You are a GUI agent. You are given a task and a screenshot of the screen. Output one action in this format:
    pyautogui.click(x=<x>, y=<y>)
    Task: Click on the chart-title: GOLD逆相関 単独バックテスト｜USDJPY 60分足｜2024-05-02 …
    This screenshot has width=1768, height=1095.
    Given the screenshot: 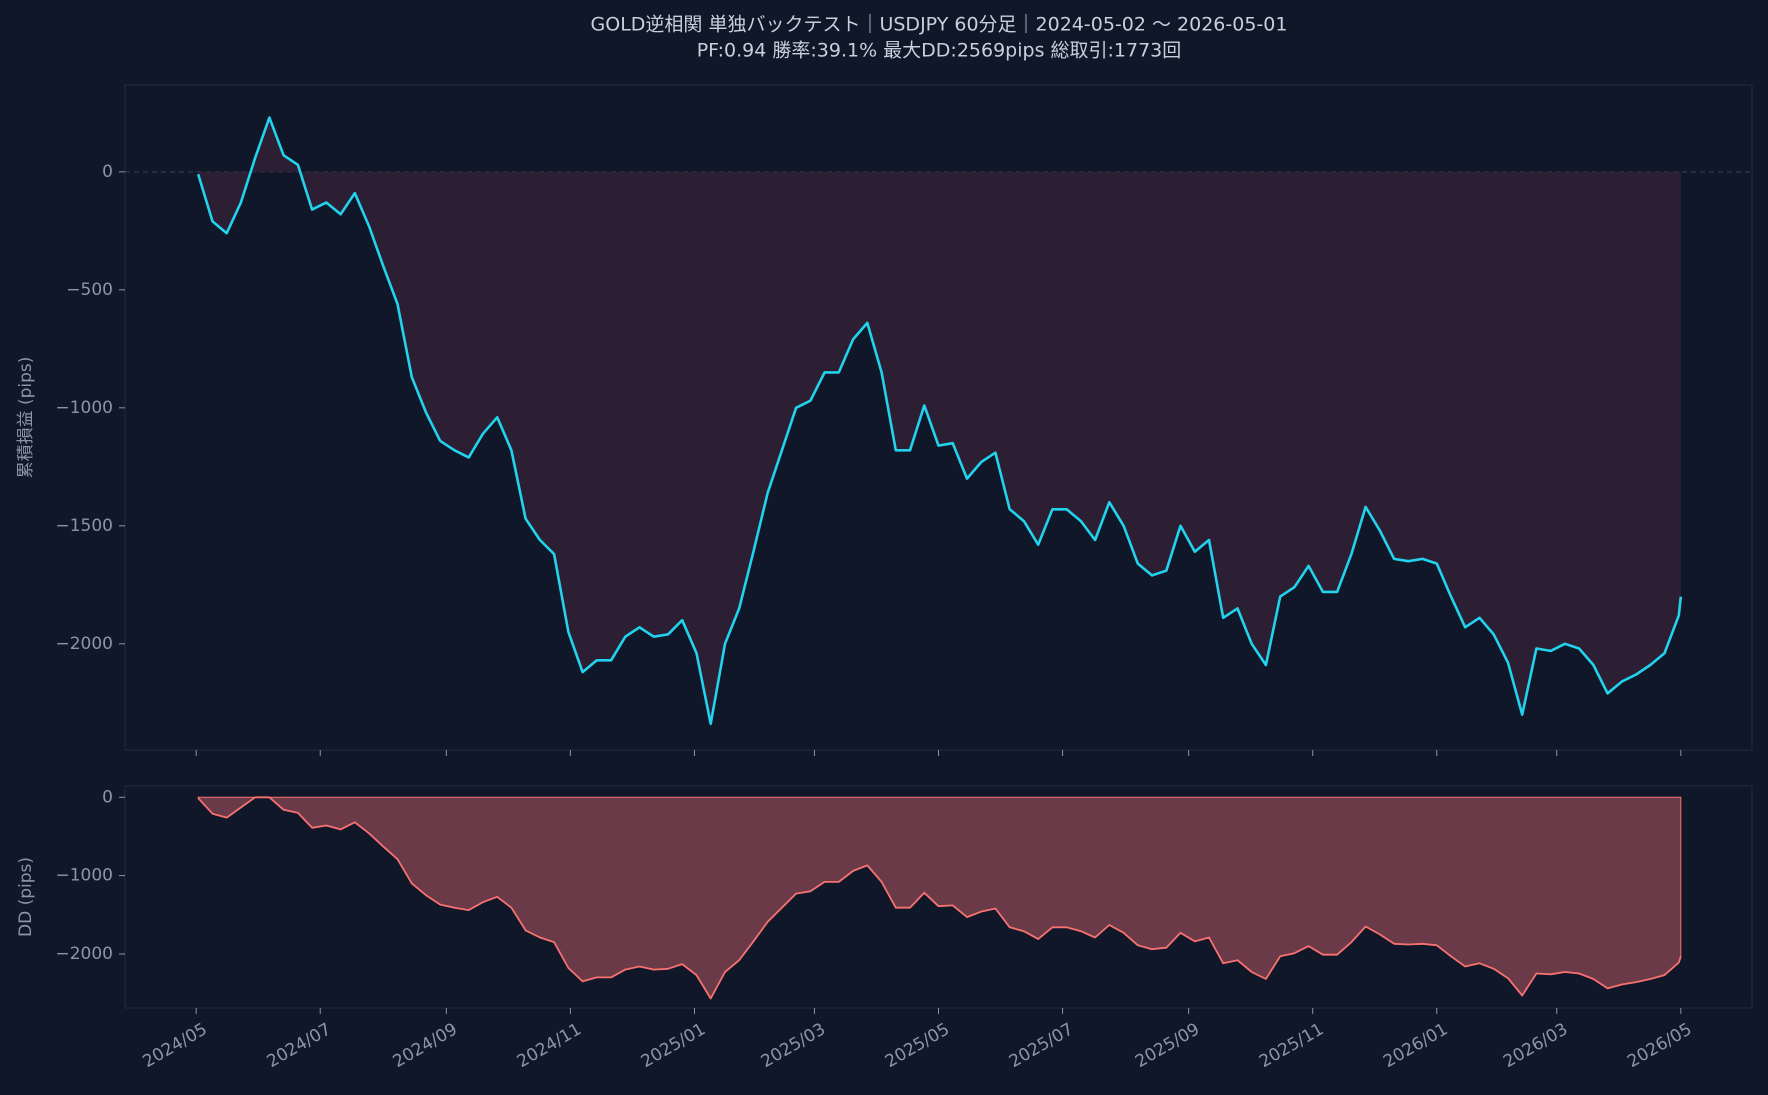 What is the action you would take?
    pyautogui.click(x=939, y=25)
    